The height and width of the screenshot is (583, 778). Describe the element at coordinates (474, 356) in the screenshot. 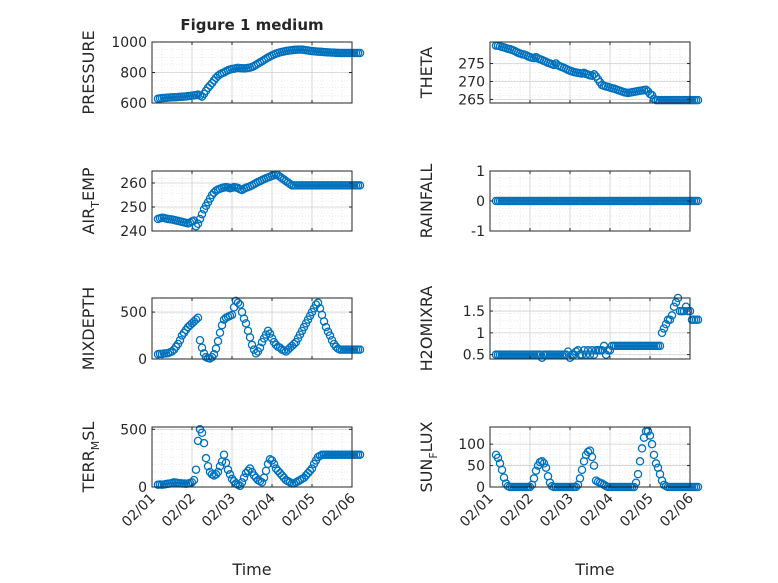

I see `y-tick-label: 0.5` at that location.